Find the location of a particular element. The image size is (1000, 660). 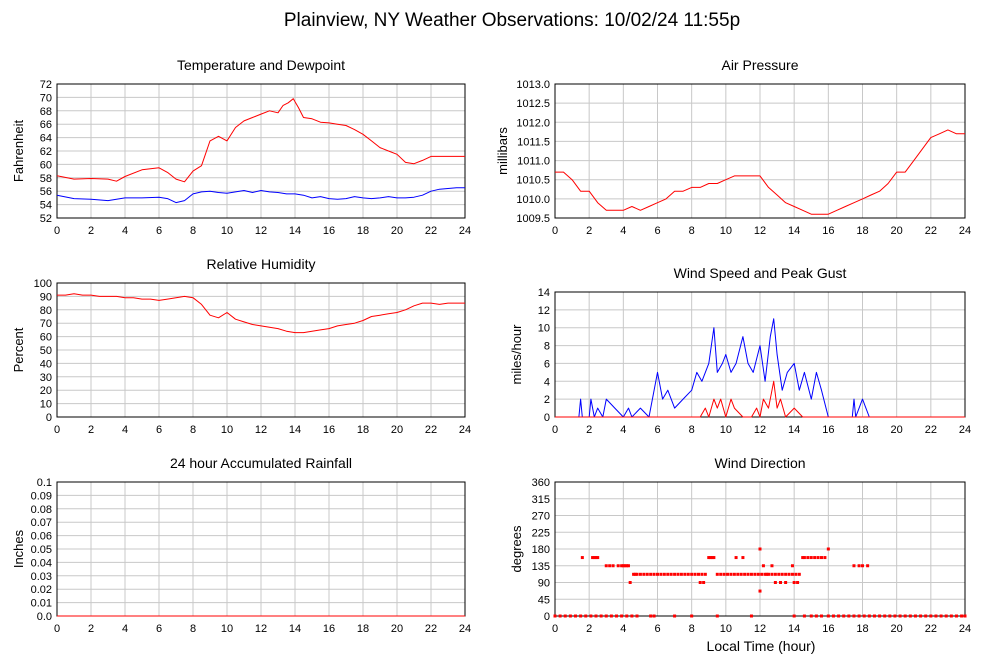

x-tick-label: 20 is located at coordinates (897, 231).